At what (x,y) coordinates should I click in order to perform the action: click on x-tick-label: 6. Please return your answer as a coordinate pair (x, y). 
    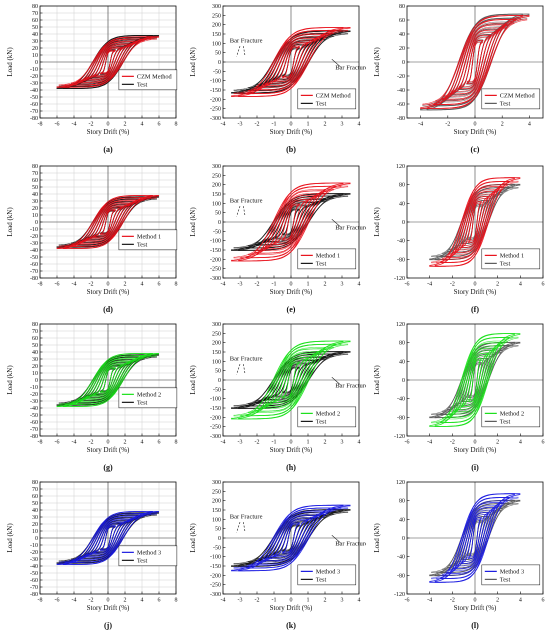
    Looking at the image, I should click on (159, 601).